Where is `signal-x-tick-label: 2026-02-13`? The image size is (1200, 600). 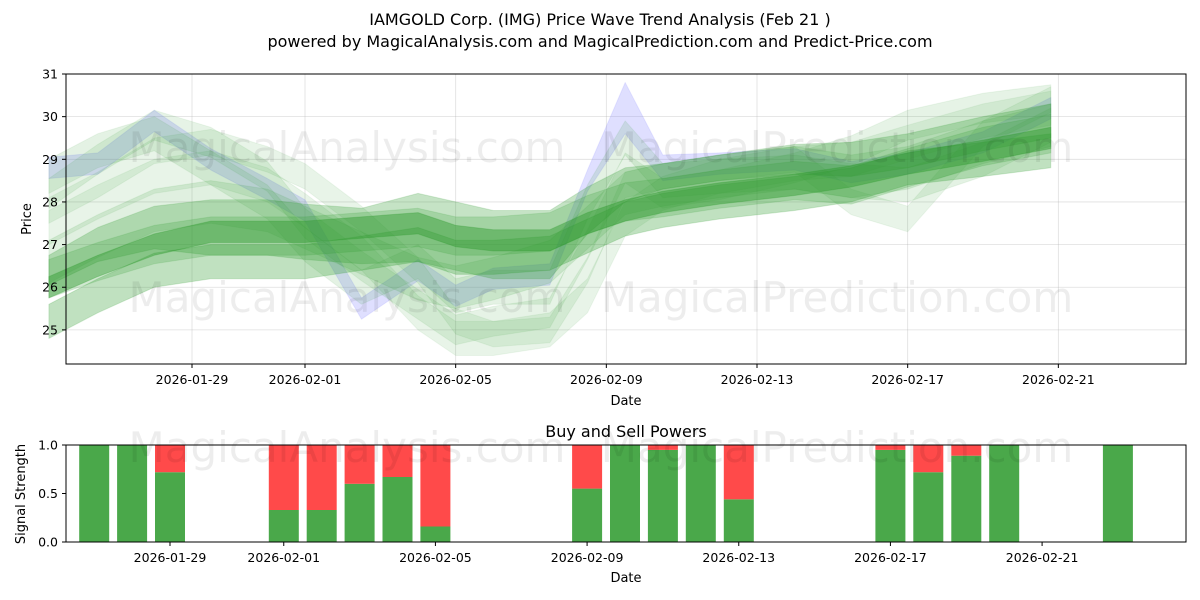
signal-x-tick-label: 2026-02-13 is located at coordinates (738, 557).